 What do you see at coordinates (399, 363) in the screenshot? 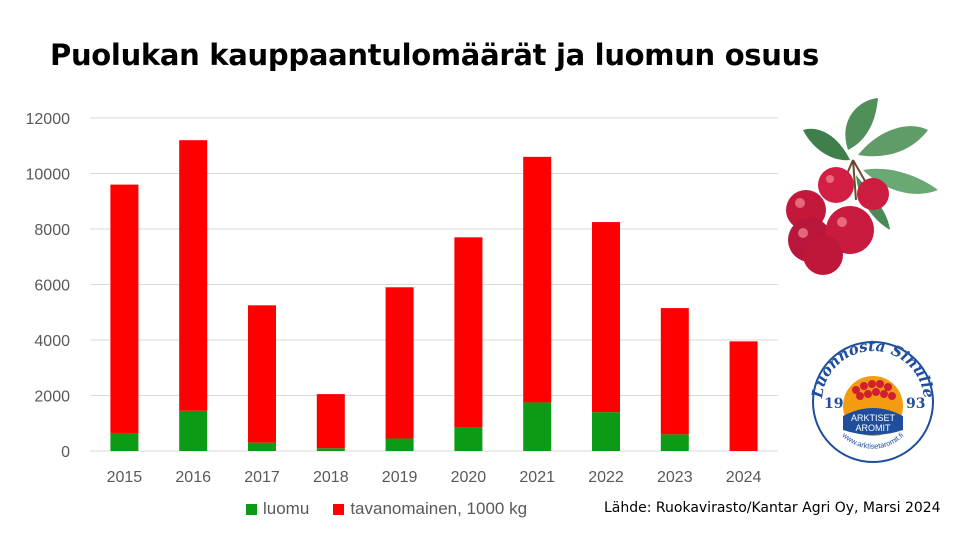
I see `bar-tavanomainen-2019` at bounding box center [399, 363].